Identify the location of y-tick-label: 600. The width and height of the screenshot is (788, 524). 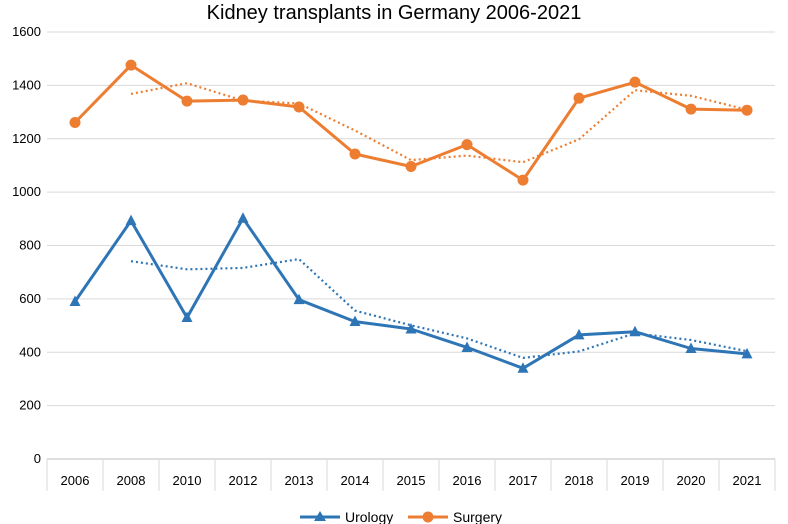
(30, 298).